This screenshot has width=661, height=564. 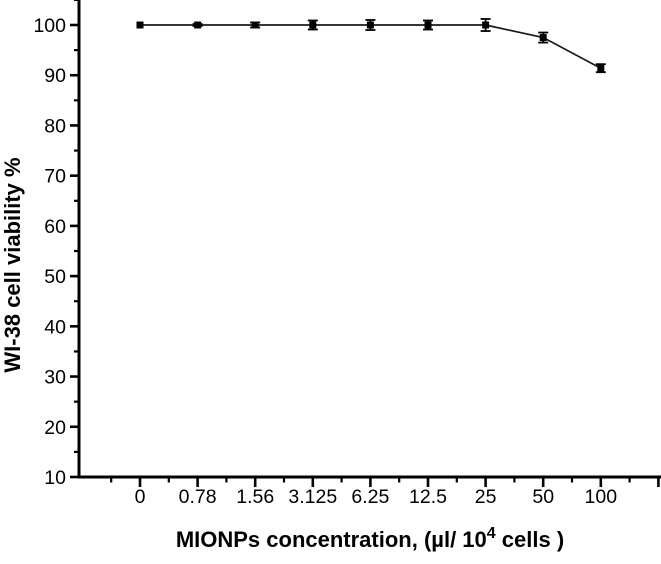 What do you see at coordinates (55, 327) in the screenshot?
I see `y-tick-label: 40` at bounding box center [55, 327].